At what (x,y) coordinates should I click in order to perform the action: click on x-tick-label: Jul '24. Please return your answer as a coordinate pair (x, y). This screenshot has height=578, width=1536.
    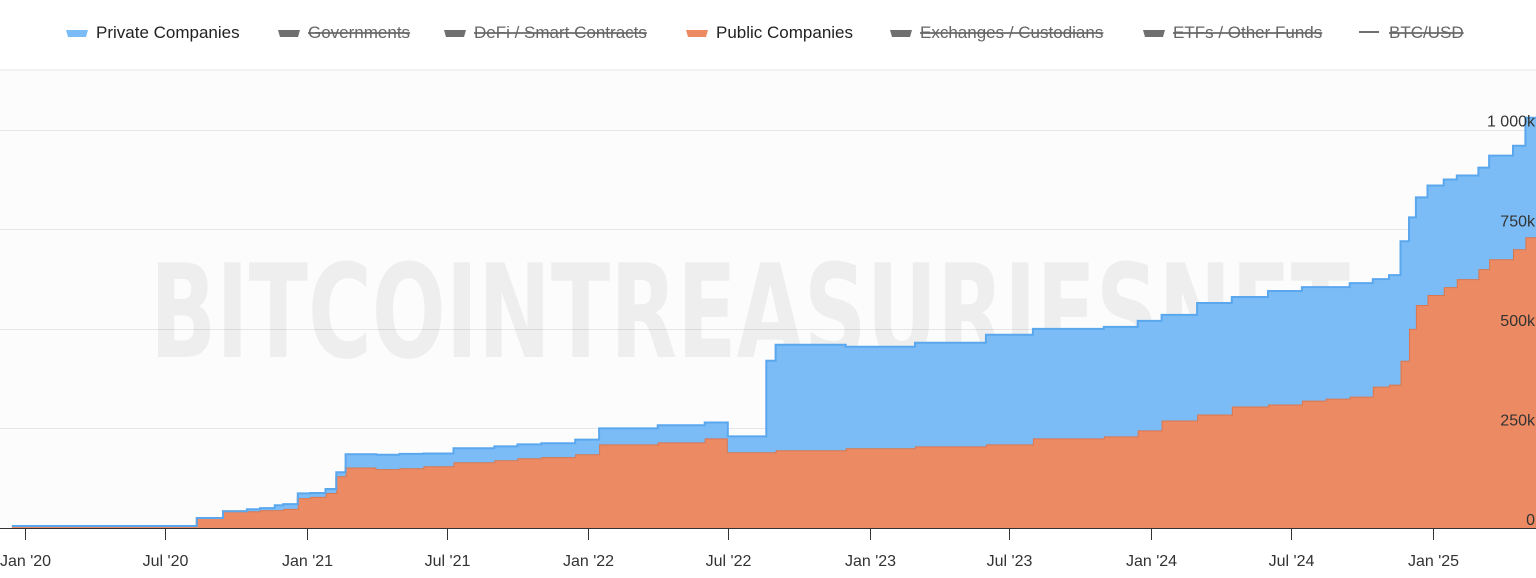
    Looking at the image, I should click on (1292, 561).